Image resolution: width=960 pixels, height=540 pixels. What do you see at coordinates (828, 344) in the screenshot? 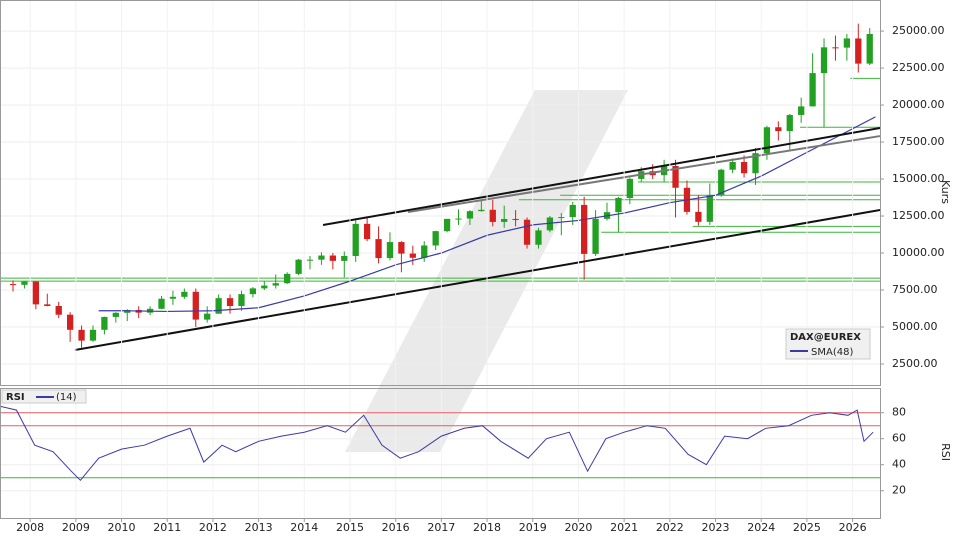
I see `legend` at bounding box center [828, 344].